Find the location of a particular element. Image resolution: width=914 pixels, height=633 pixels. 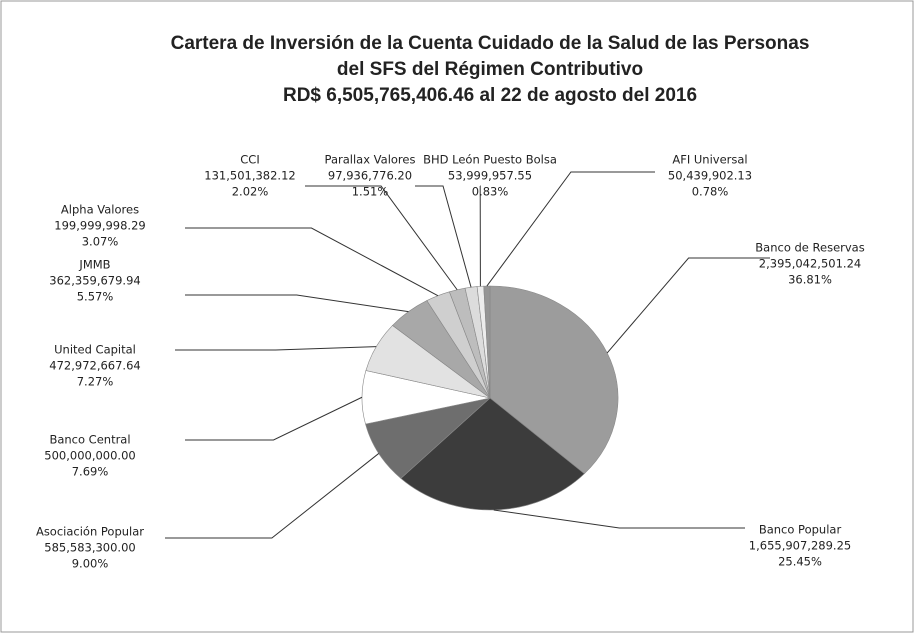

amount-label: 131,501,382.12 is located at coordinates (249, 176).